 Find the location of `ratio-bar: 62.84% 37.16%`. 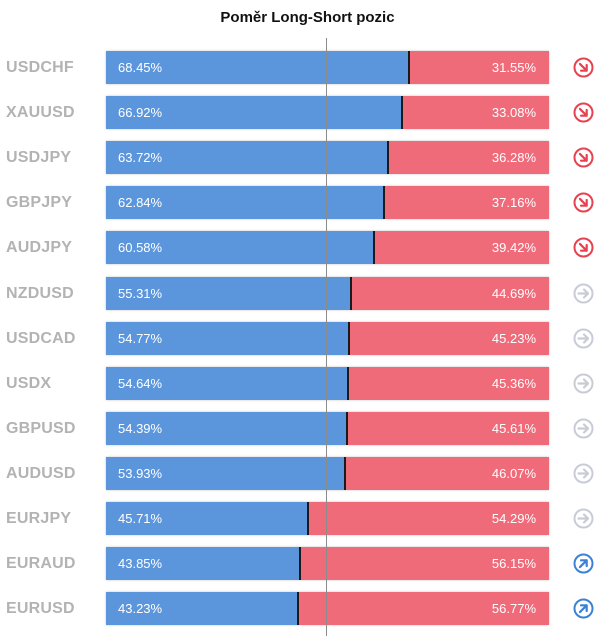

ratio-bar: 62.84% 37.16% is located at coordinates (327, 202).